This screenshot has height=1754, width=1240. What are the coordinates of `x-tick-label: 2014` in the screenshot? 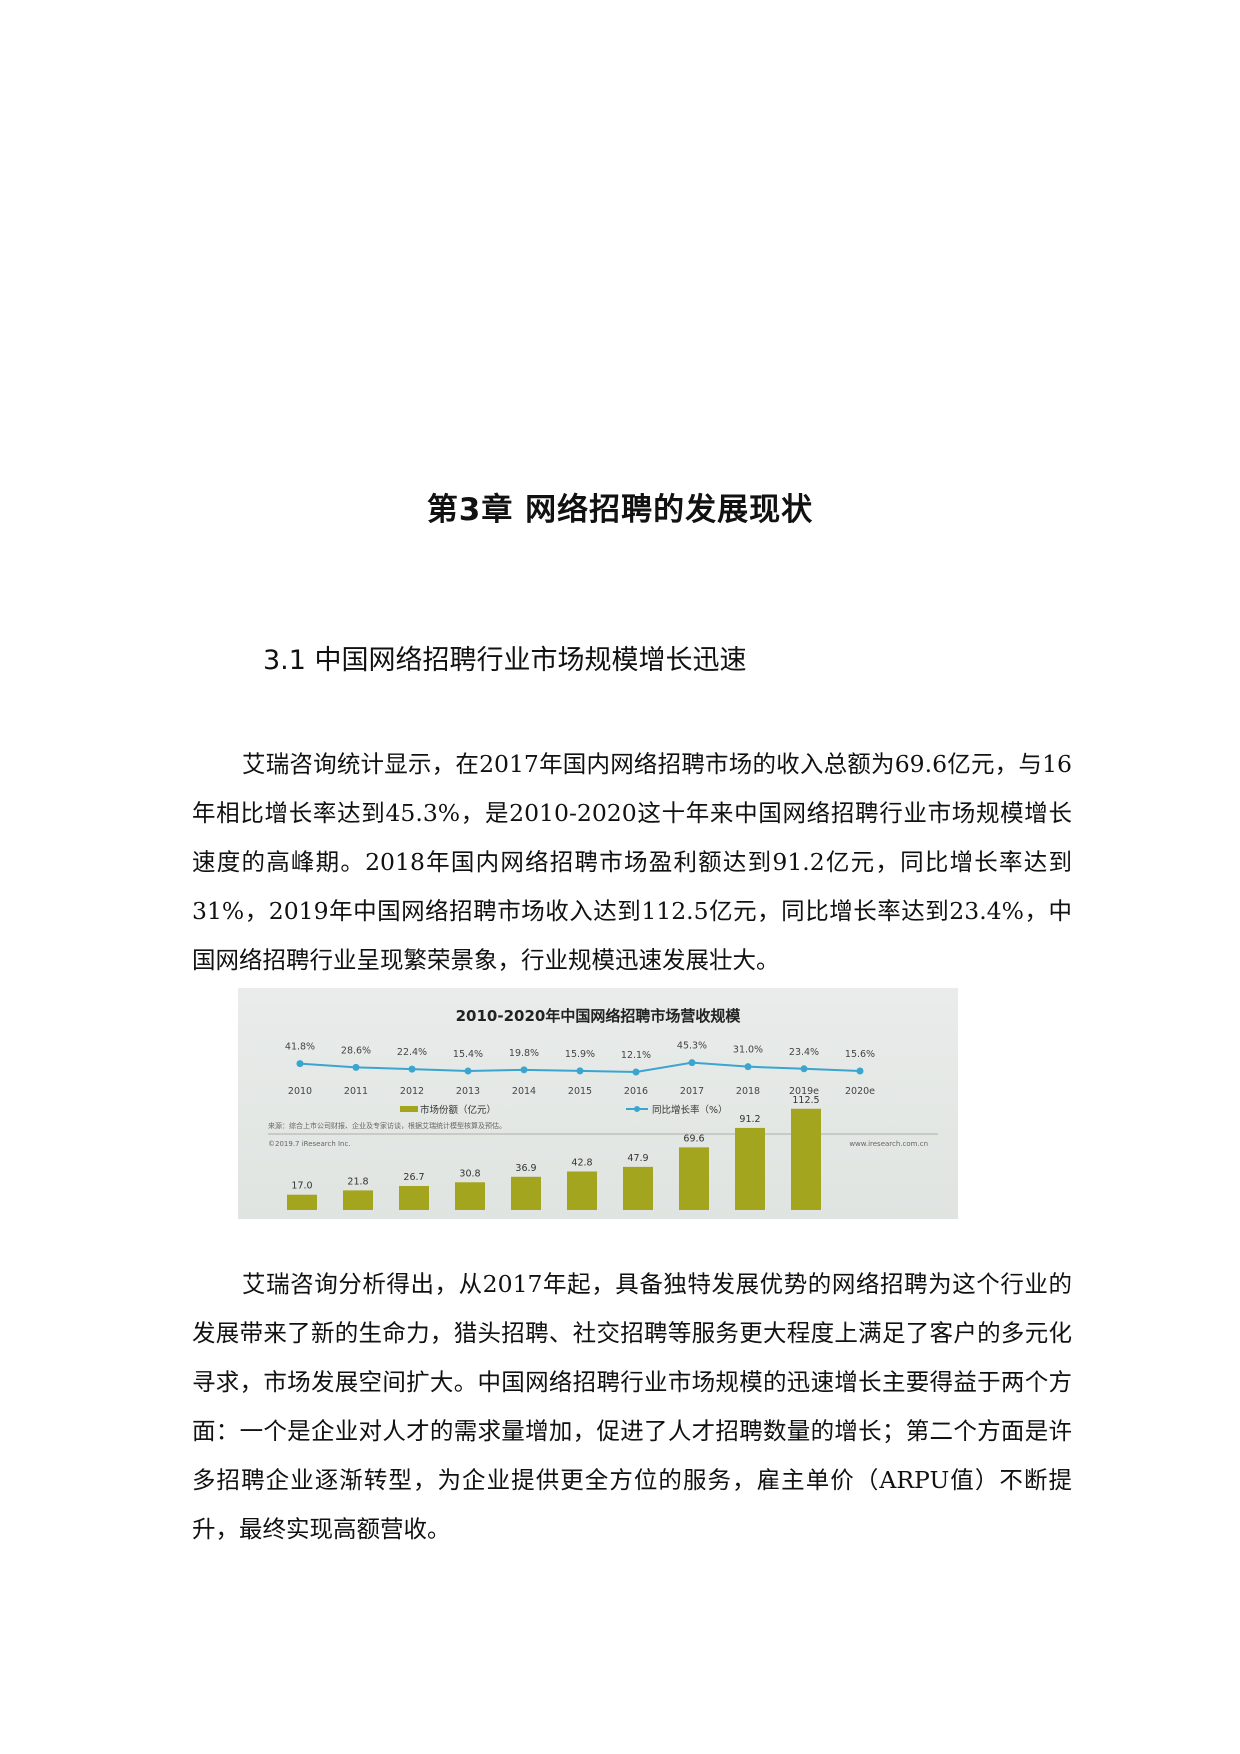 It's located at (524, 1091).